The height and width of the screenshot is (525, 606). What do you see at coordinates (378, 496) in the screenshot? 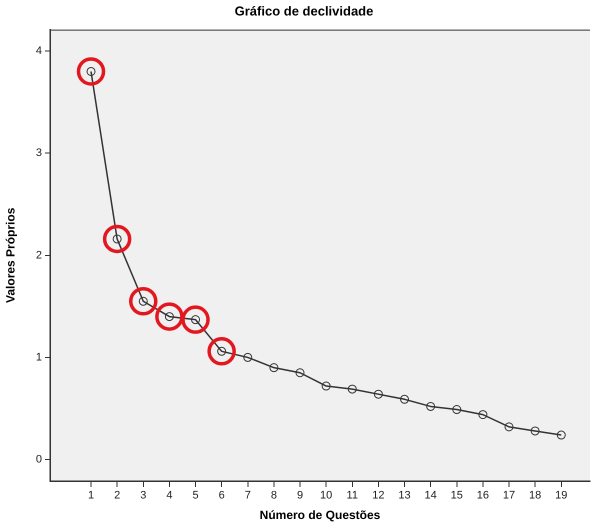
I see `x-tick-label: 12` at bounding box center [378, 496].